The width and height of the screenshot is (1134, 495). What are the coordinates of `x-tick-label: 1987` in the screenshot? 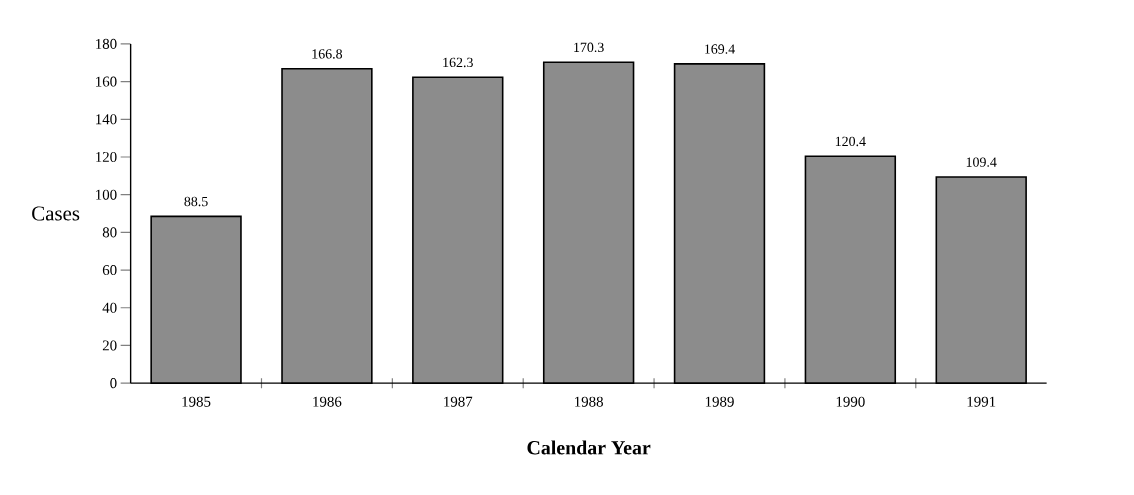 It's located at (458, 401).